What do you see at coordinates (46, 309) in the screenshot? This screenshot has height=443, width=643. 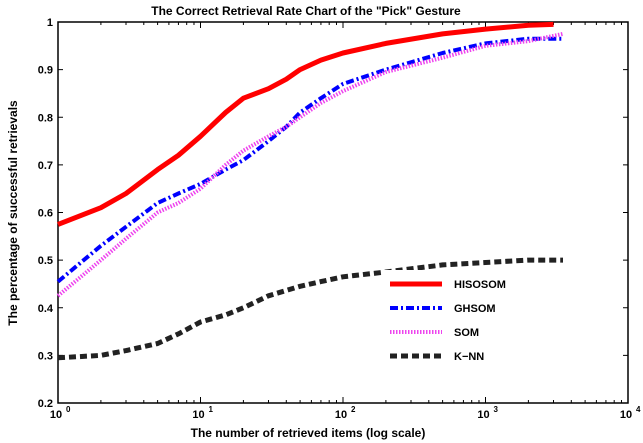 I see `y-tick-label: 0.4` at bounding box center [46, 309].